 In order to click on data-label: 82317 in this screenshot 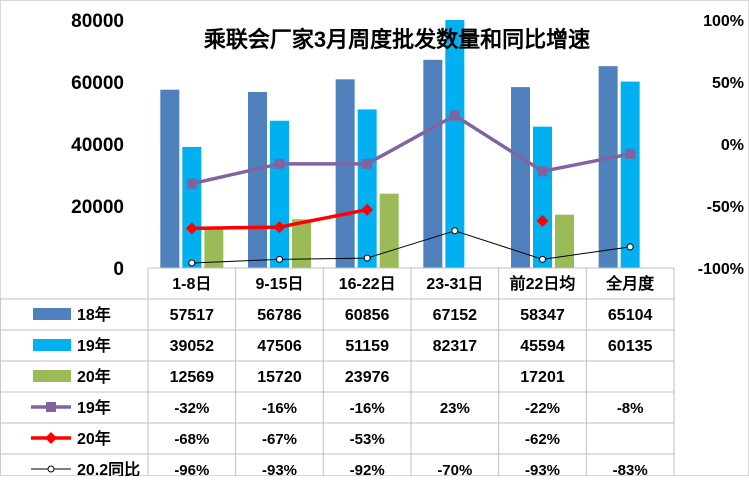, I will do `click(455, 346)`.